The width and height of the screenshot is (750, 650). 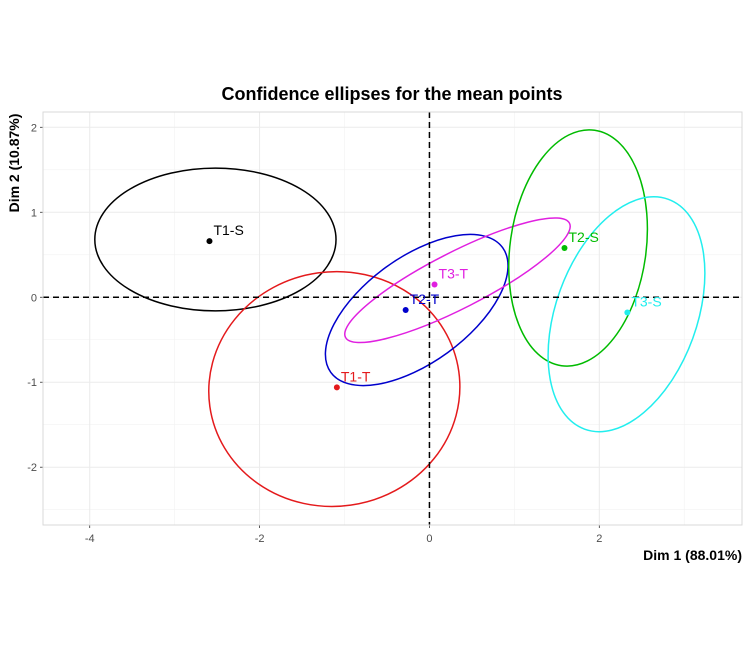 I want to click on point-t3-t, so click(x=434, y=284).